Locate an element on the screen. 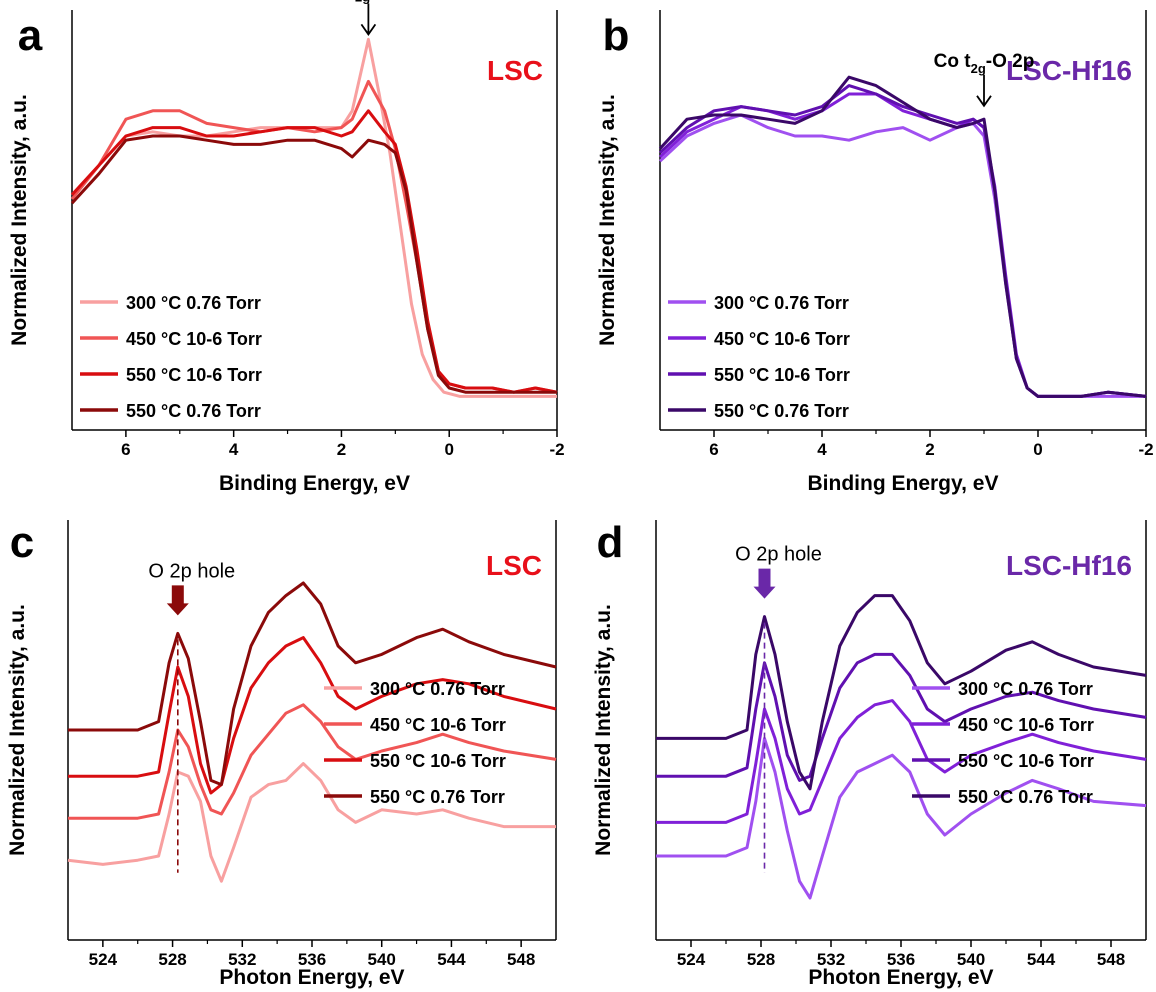 The height and width of the screenshot is (992, 1156). panel-label: d is located at coordinates (610, 542).